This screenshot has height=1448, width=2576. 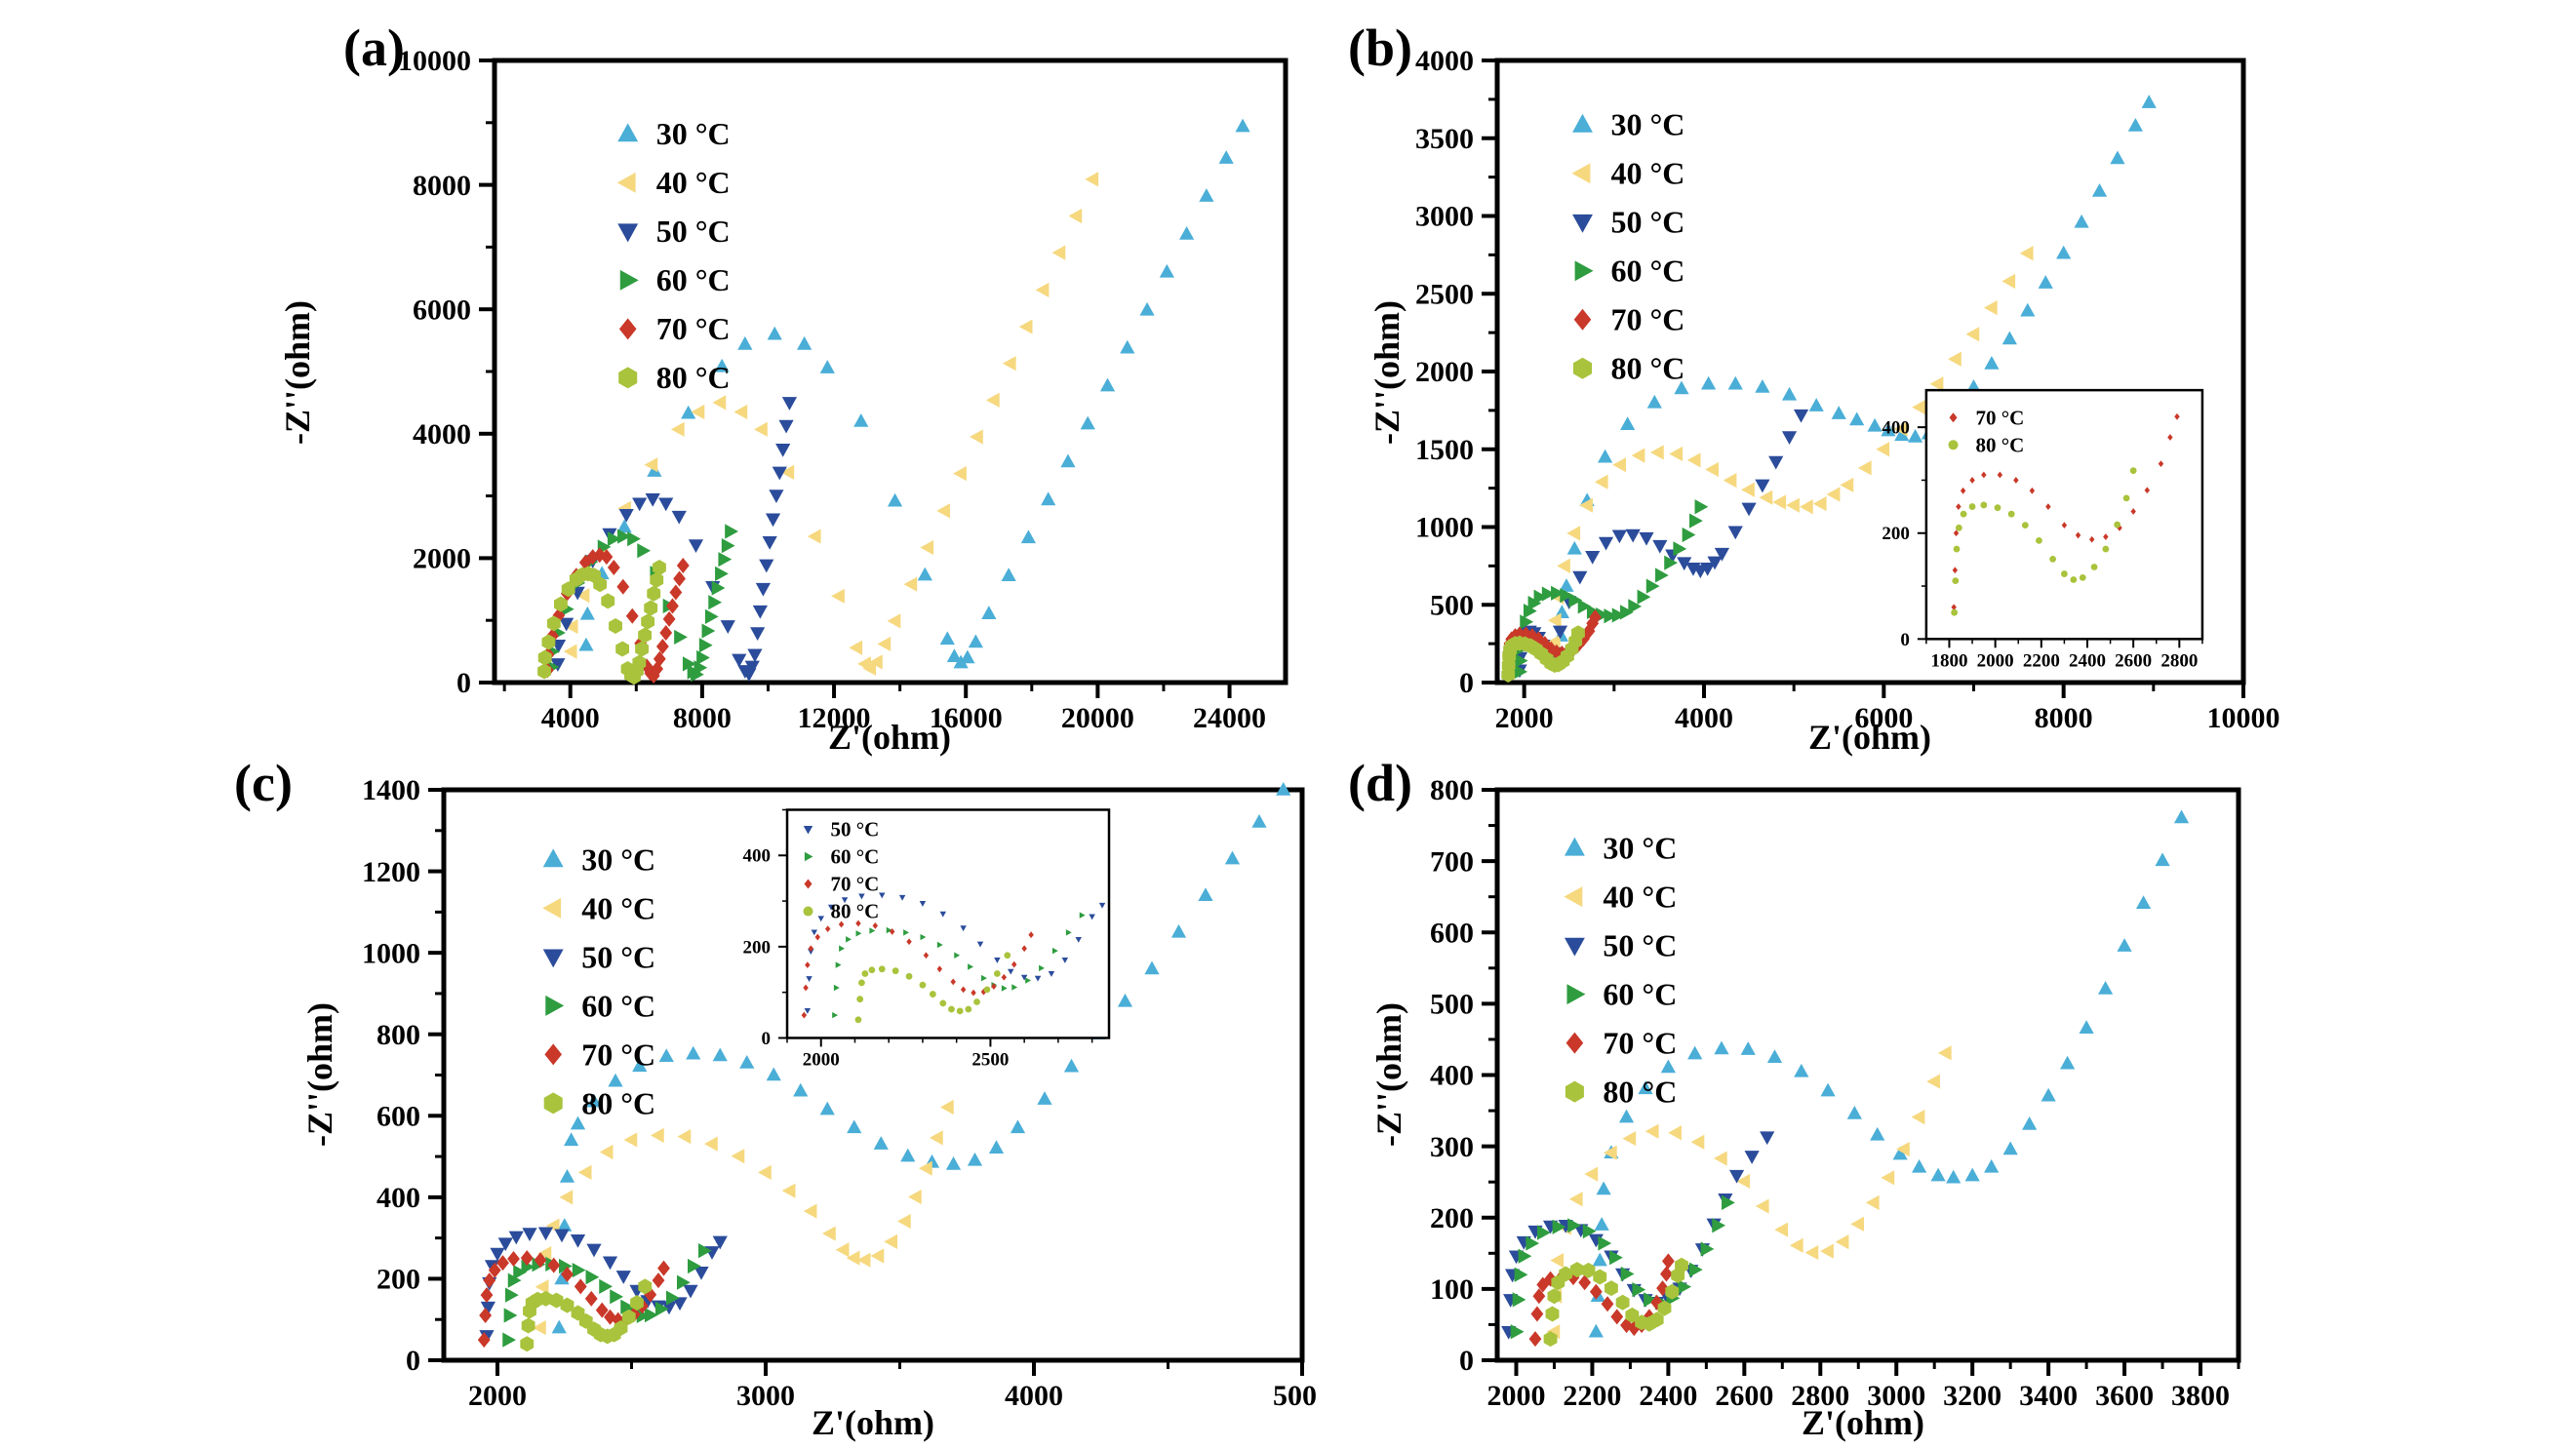 What do you see at coordinates (2133, 660) in the screenshot?
I see `x-tick-label: 2600` at bounding box center [2133, 660].